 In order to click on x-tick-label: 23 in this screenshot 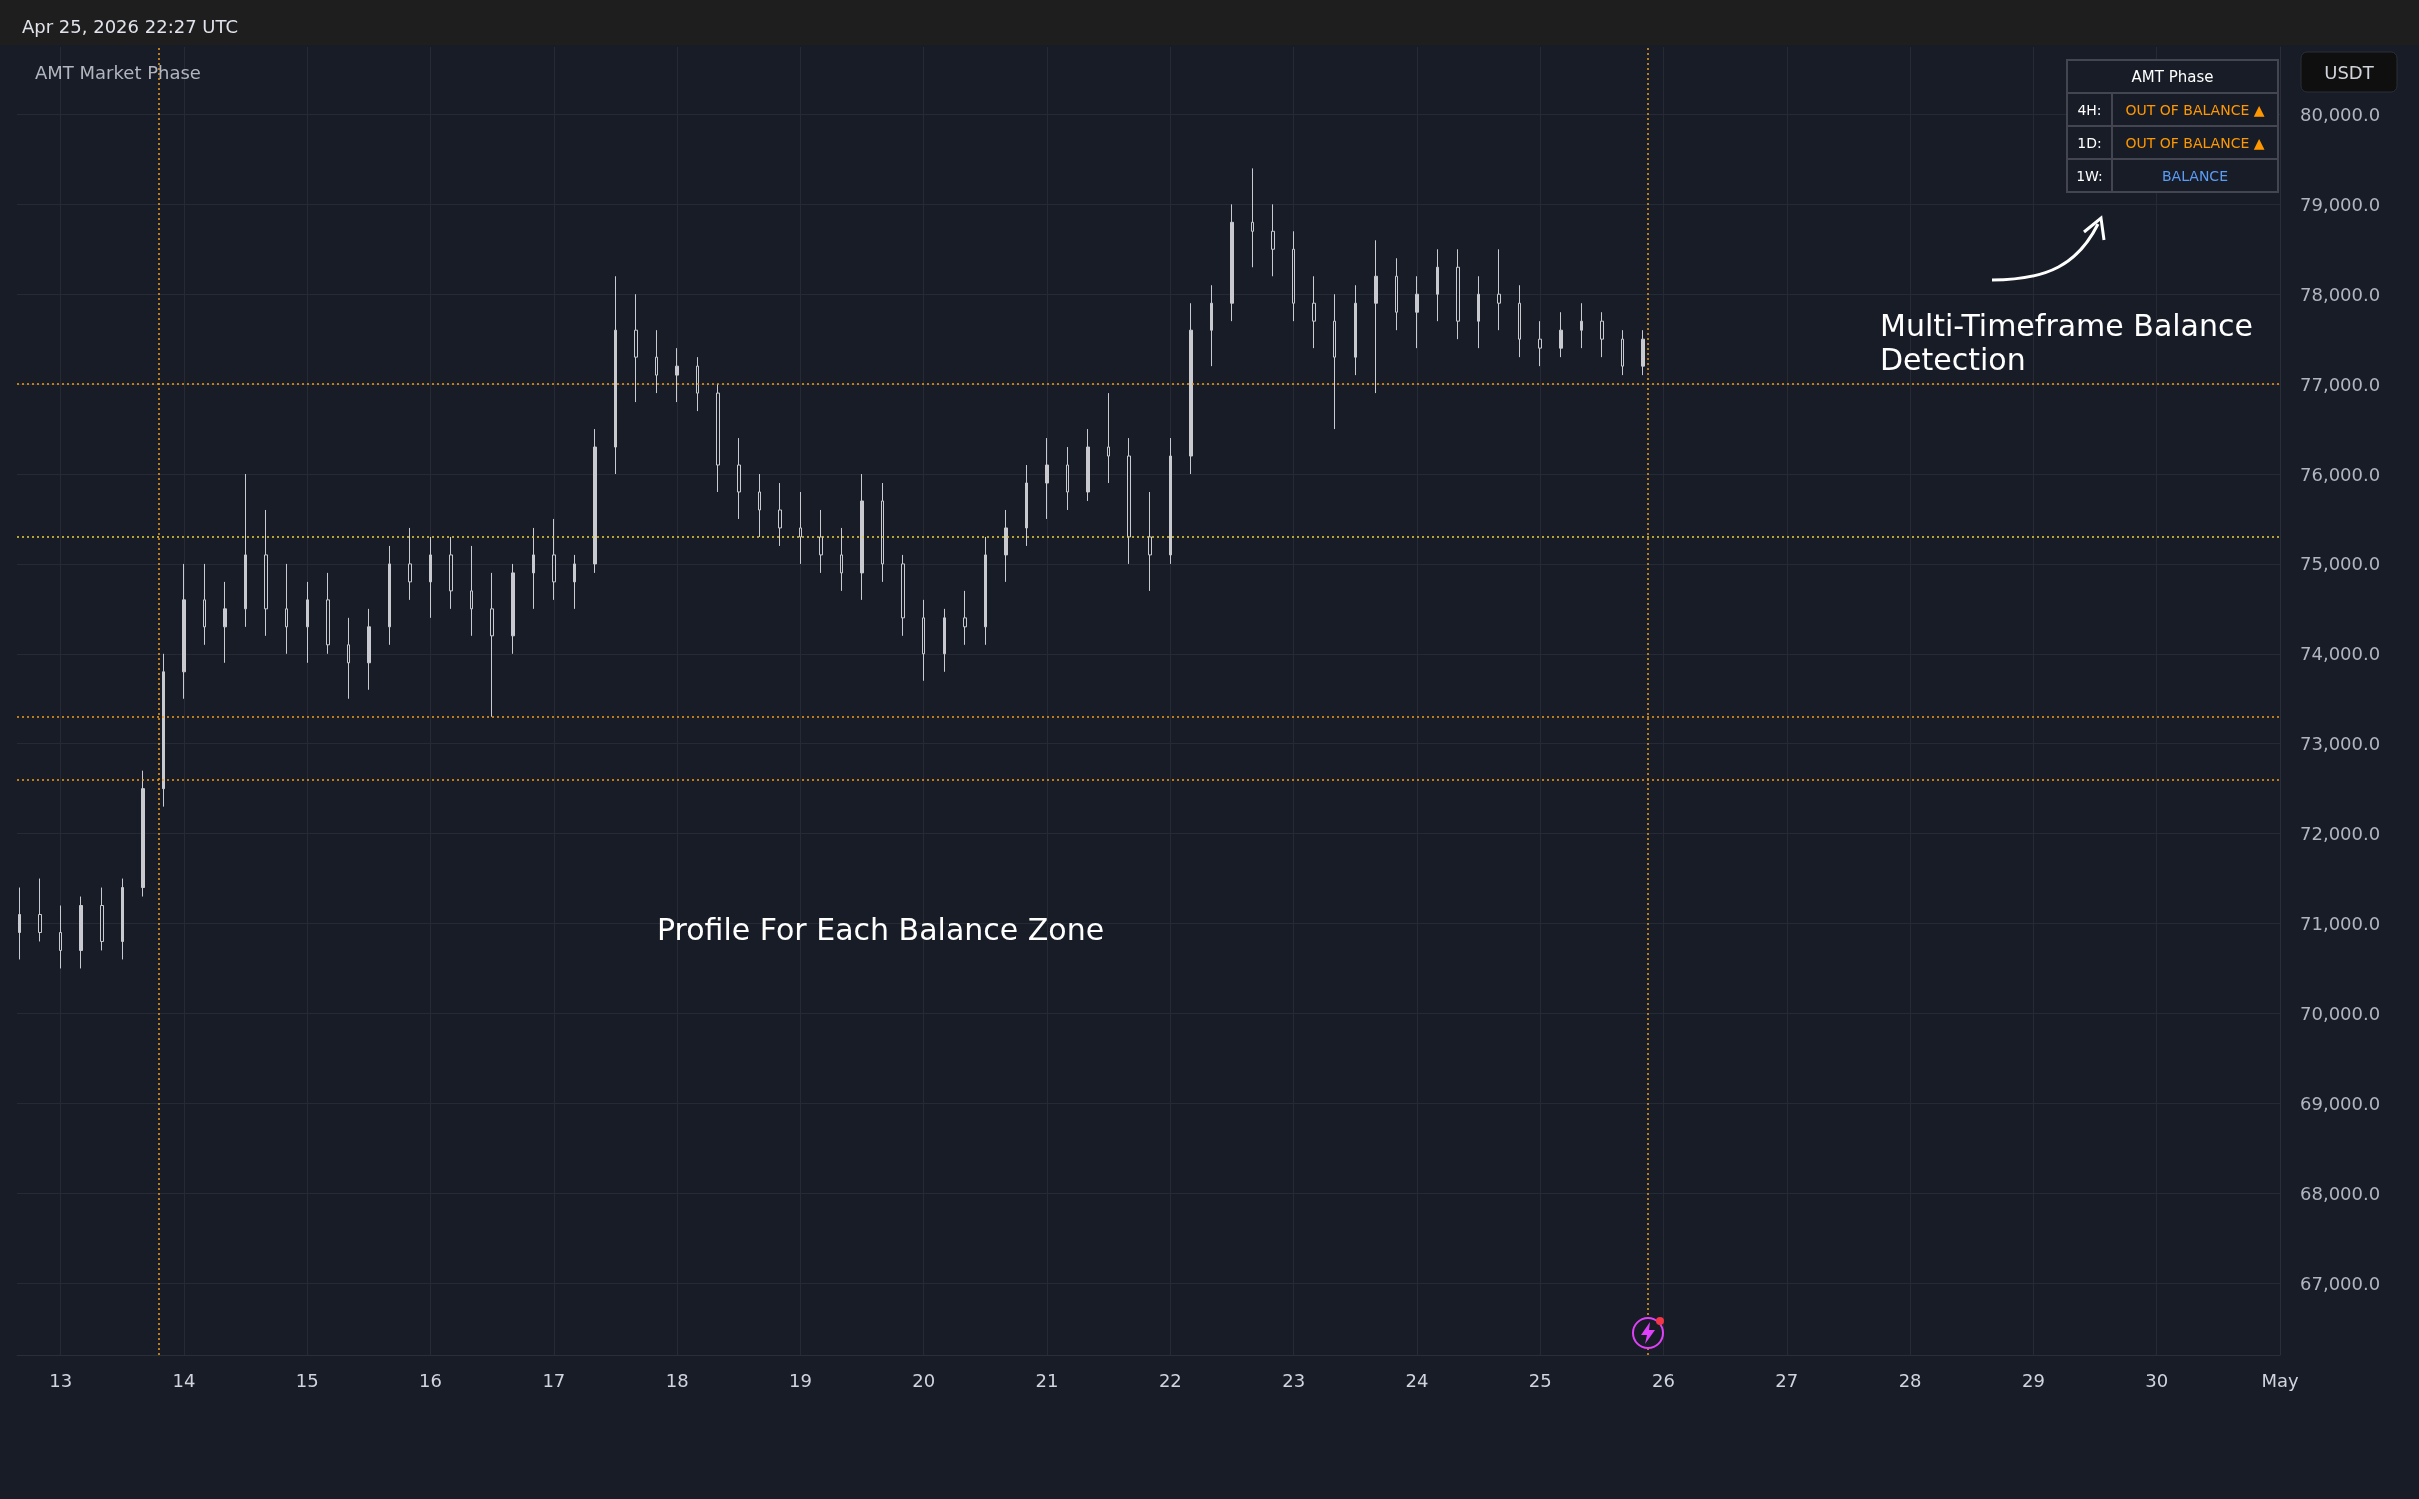, I will do `click(1294, 1380)`.